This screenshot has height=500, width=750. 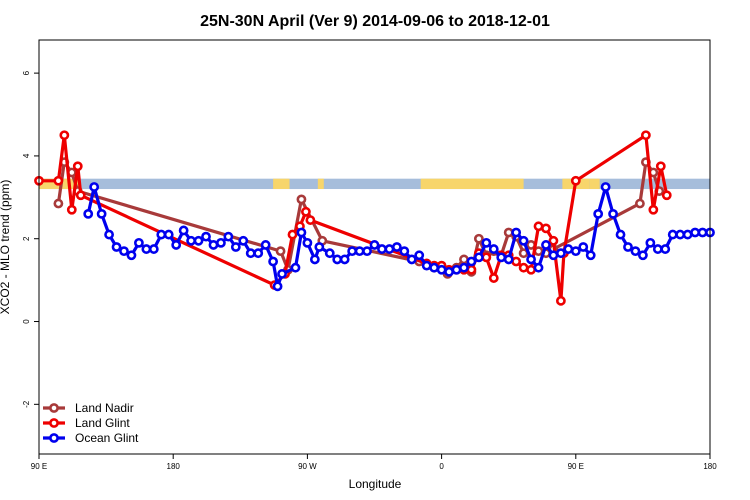 What do you see at coordinates (104, 408) in the screenshot?
I see `legend-label: Land Nadir` at bounding box center [104, 408].